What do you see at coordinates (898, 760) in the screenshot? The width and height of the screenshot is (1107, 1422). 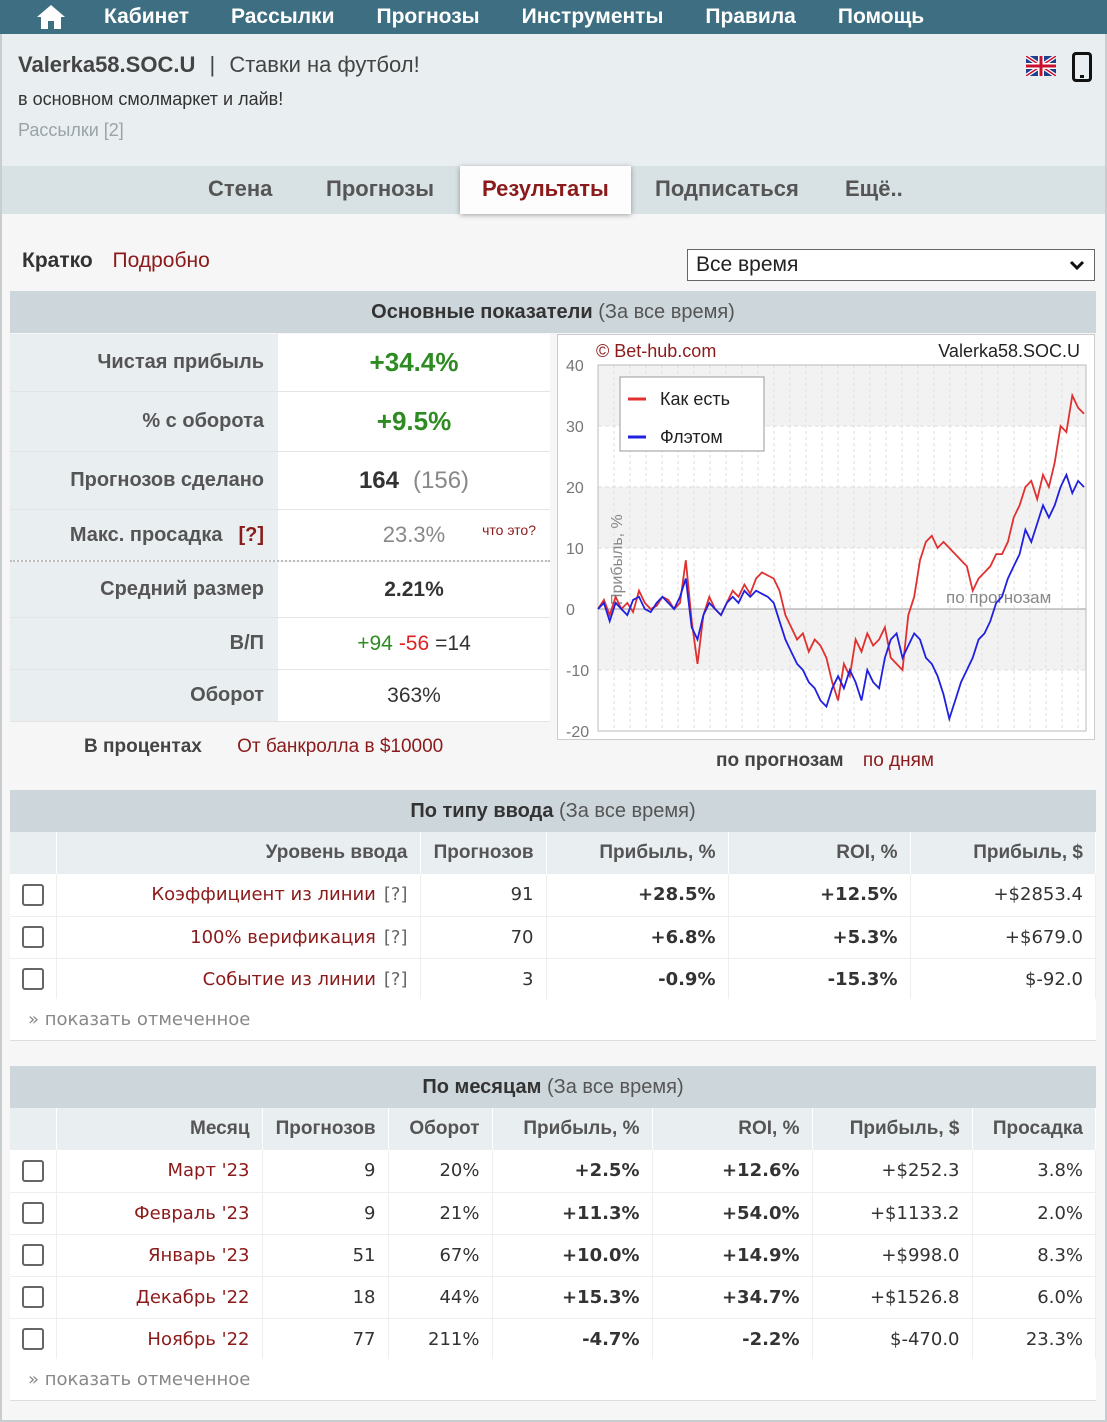 I see `chart-mode-days: по дням` at bounding box center [898, 760].